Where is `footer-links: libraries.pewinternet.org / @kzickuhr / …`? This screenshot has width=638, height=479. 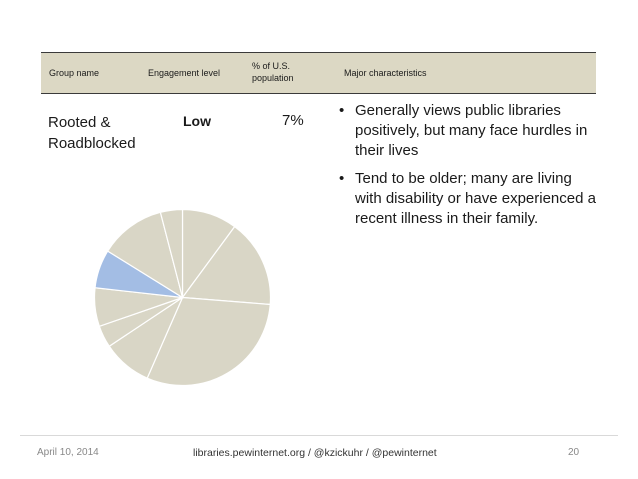
footer-links: libraries.pewinternet.org / @kzickuhr / … is located at coordinates (315, 453).